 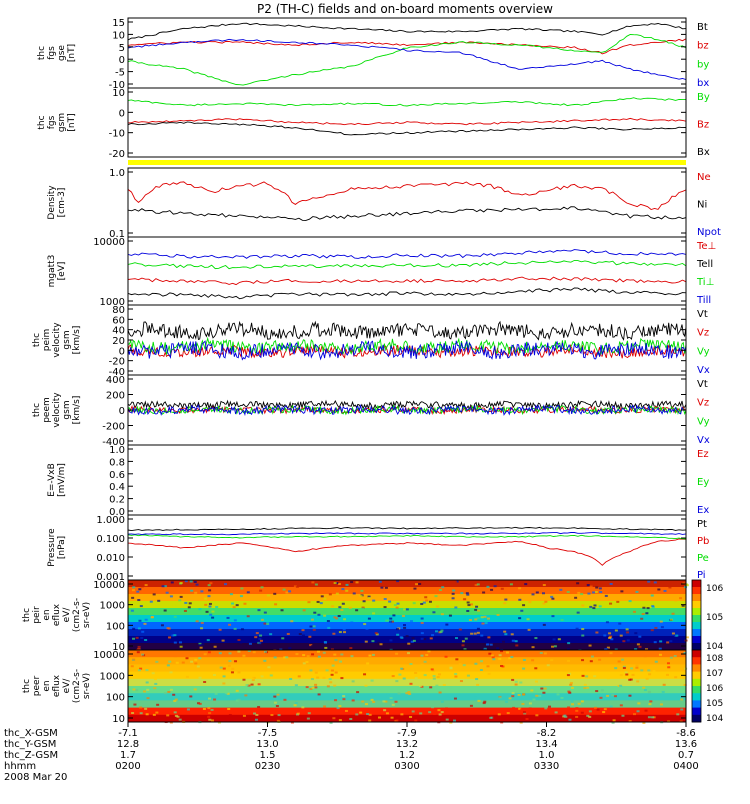 I want to click on x-row-label: thc_Z-GSM, so click(x=31, y=755).